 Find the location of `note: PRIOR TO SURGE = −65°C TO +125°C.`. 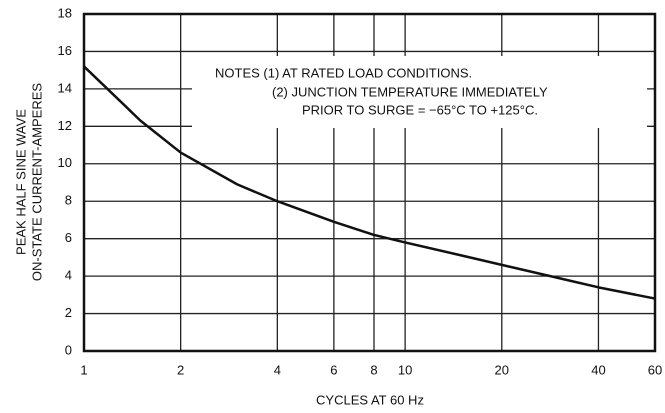

note: PRIOR TO SURGE = −65°C TO +125°C. is located at coordinates (420, 109).